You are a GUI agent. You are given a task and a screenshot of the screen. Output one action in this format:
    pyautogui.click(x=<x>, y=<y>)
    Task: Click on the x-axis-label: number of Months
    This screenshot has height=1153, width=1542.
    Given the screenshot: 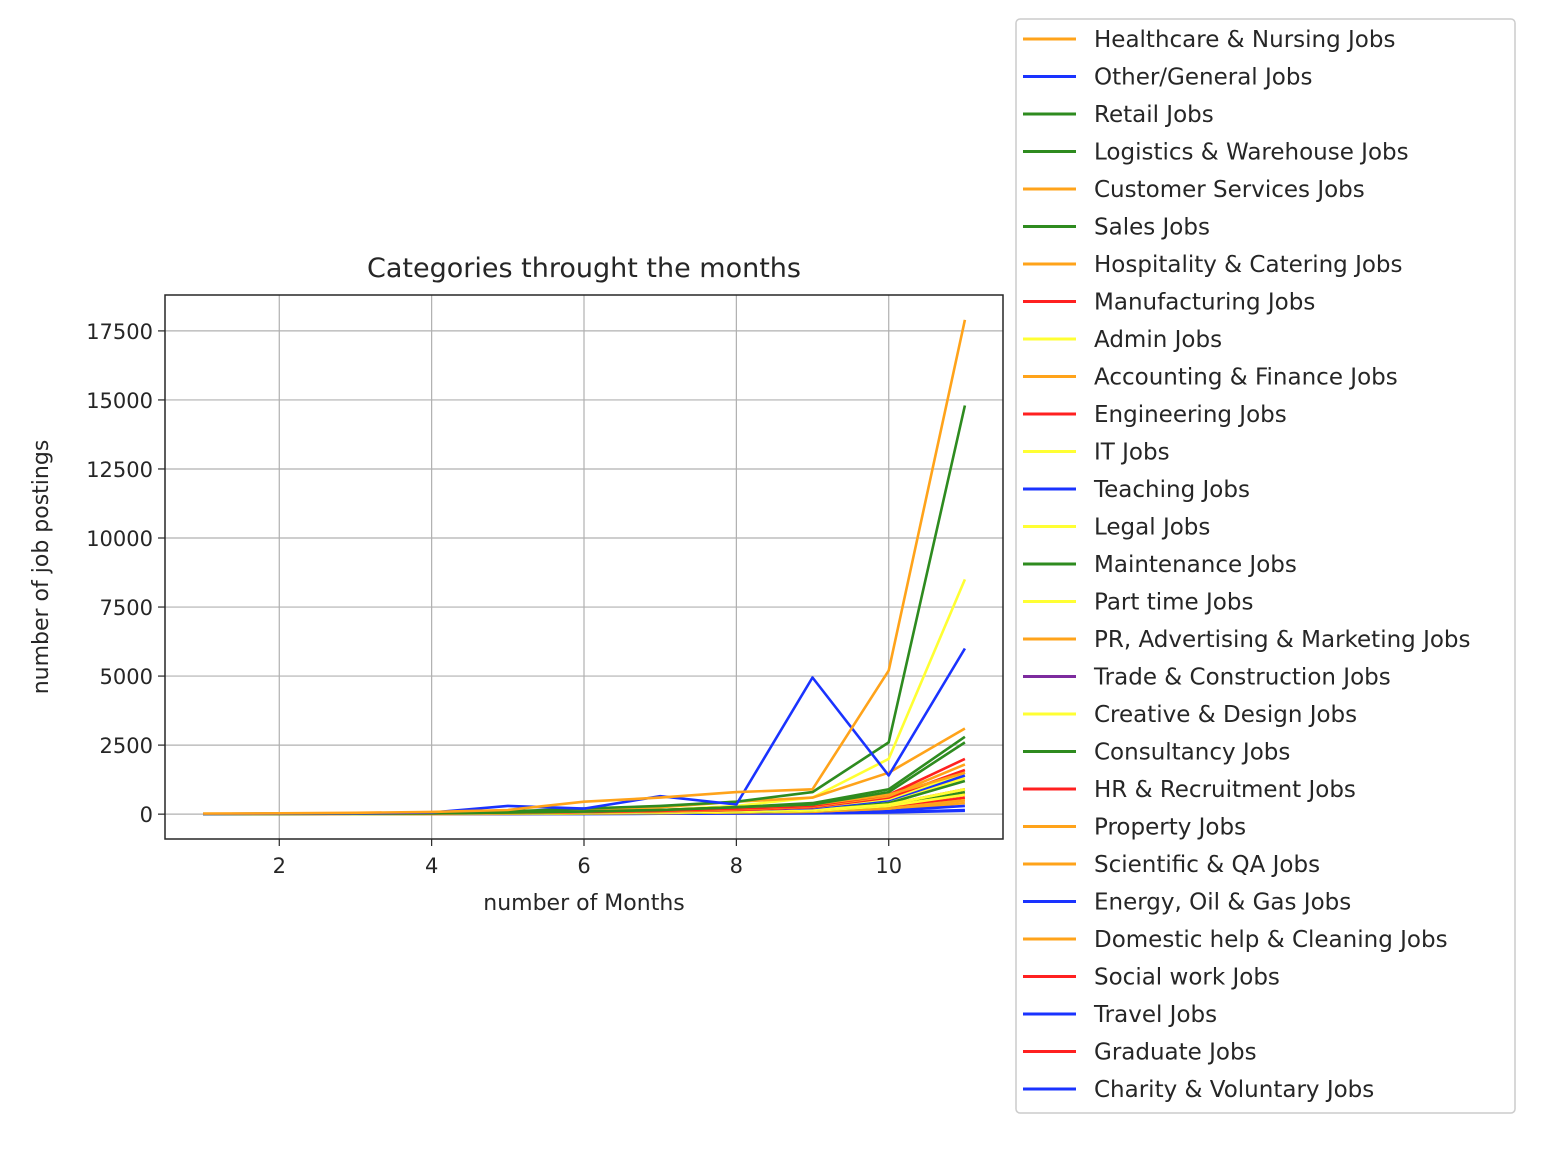 What is the action you would take?
    pyautogui.click(x=583, y=903)
    